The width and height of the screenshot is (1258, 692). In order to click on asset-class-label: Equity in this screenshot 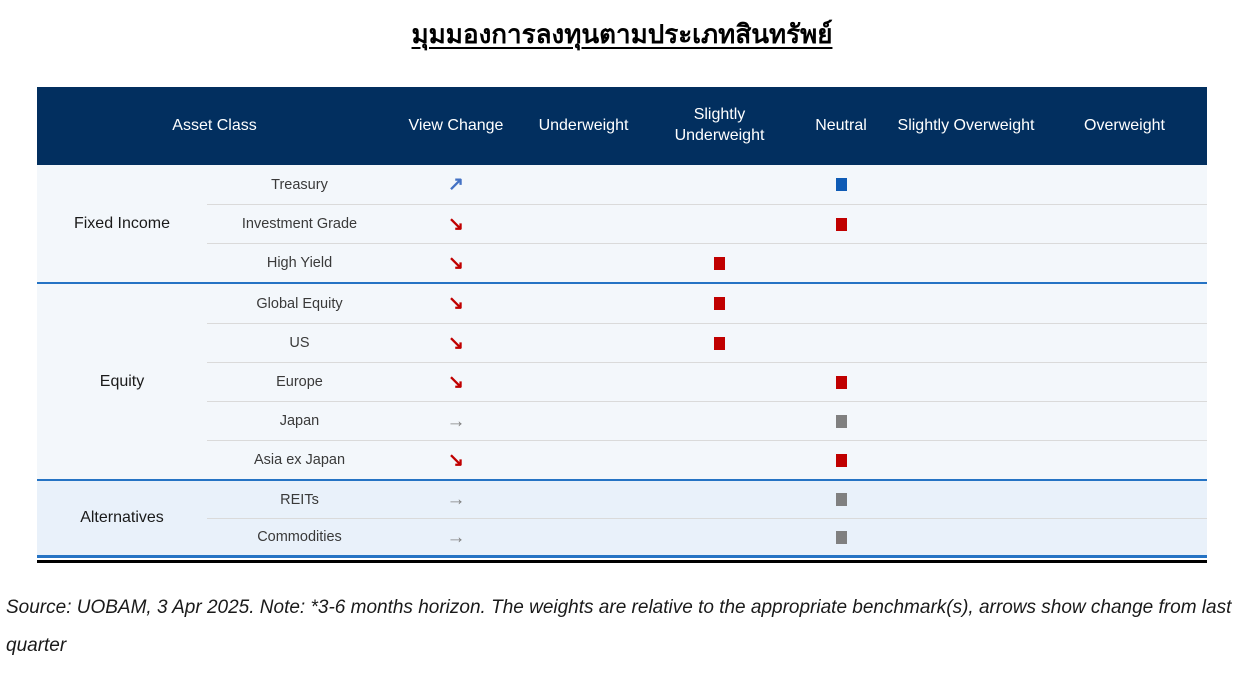, I will do `click(122, 381)`.